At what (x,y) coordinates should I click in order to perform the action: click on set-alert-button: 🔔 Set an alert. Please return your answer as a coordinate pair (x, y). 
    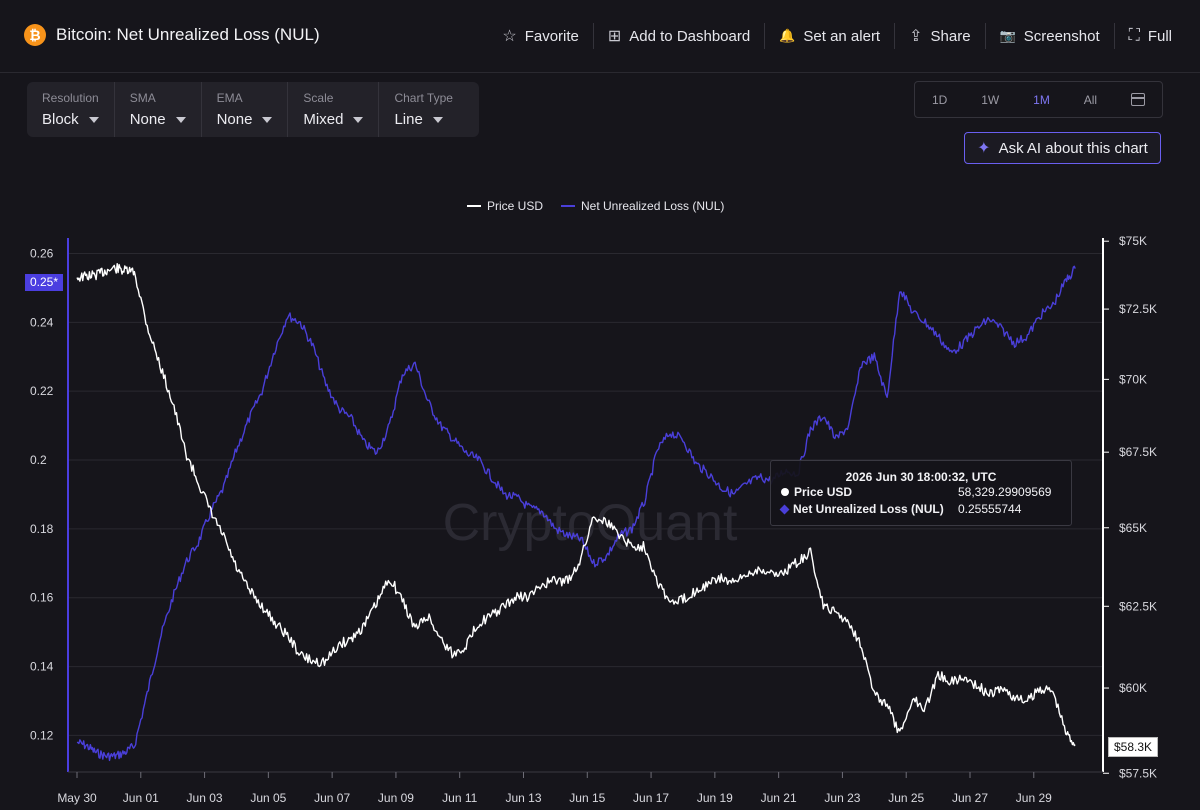
    Looking at the image, I should click on (829, 36).